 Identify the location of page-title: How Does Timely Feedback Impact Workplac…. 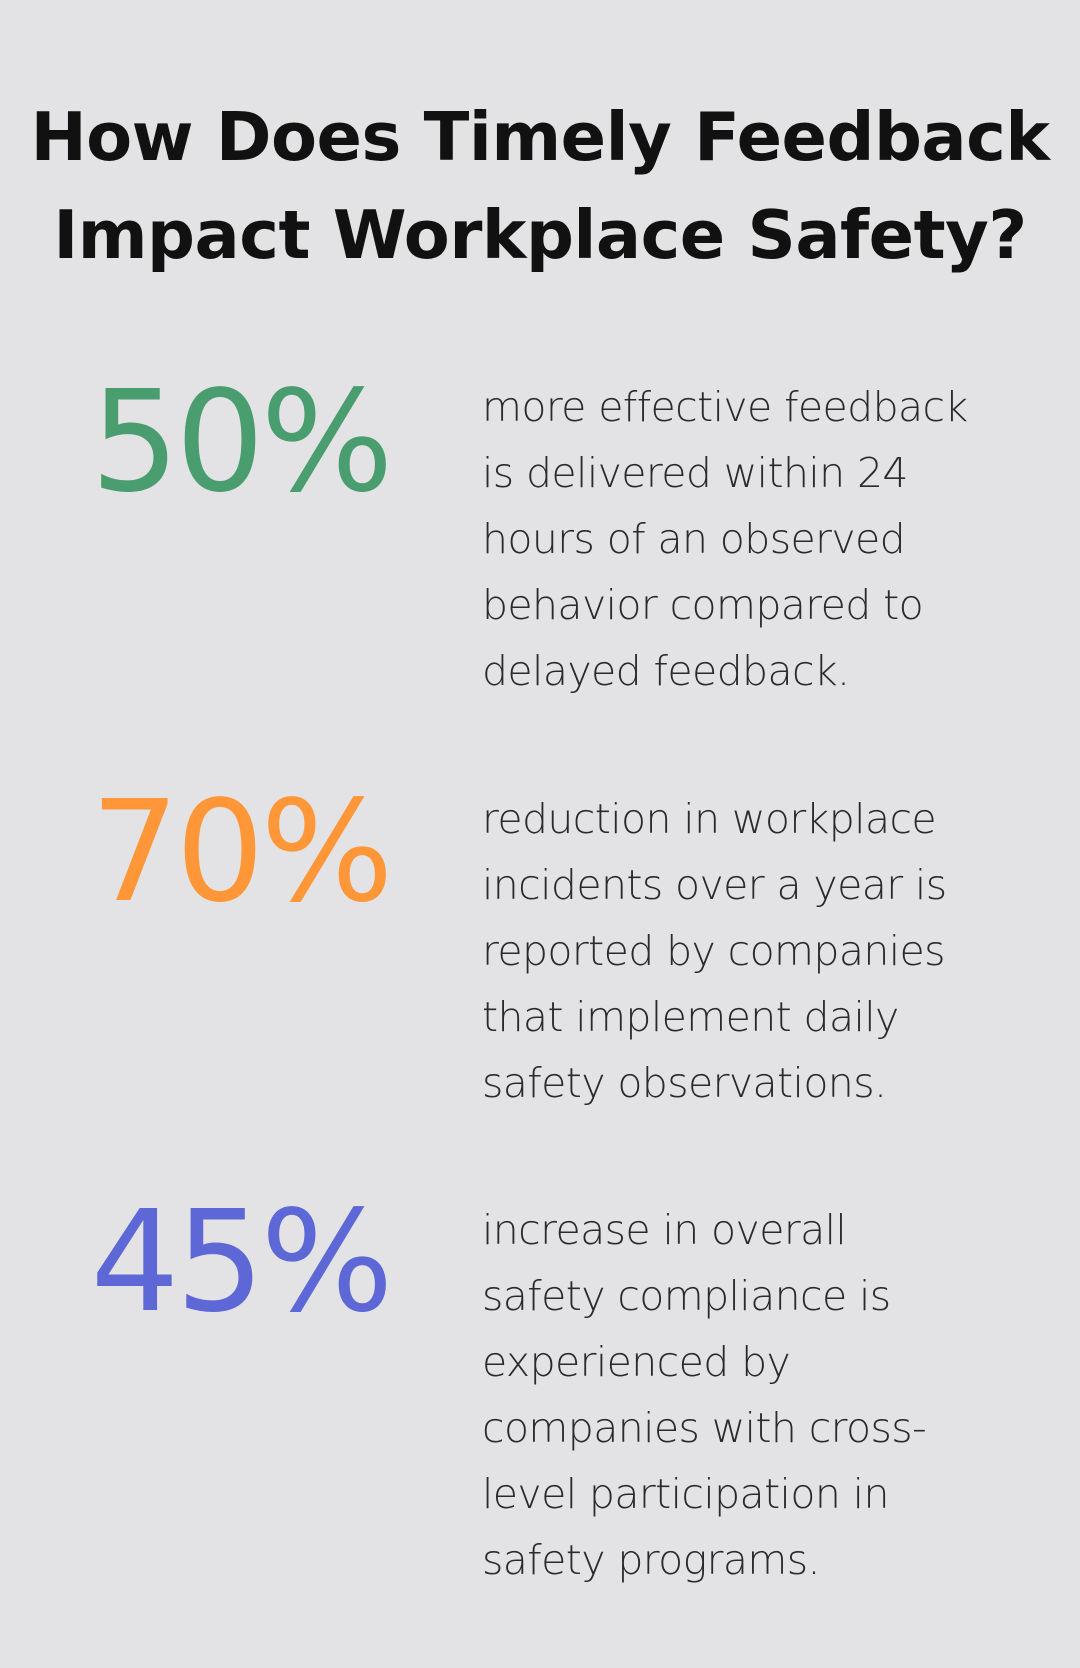
(540, 186).